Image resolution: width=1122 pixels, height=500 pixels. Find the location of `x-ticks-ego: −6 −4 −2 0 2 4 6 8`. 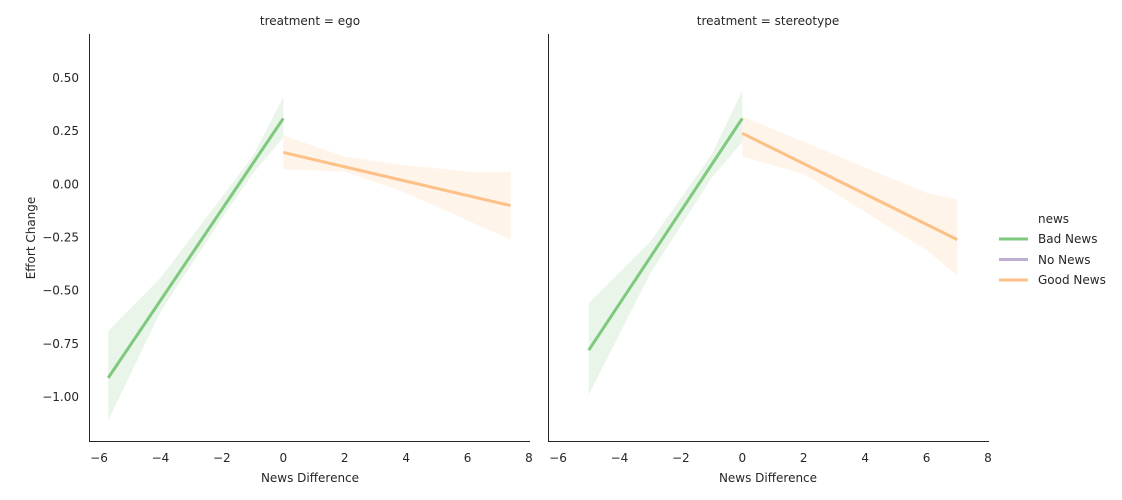

x-ticks-ego: −6 −4 −2 0 2 4 6 8 is located at coordinates (311, 458).